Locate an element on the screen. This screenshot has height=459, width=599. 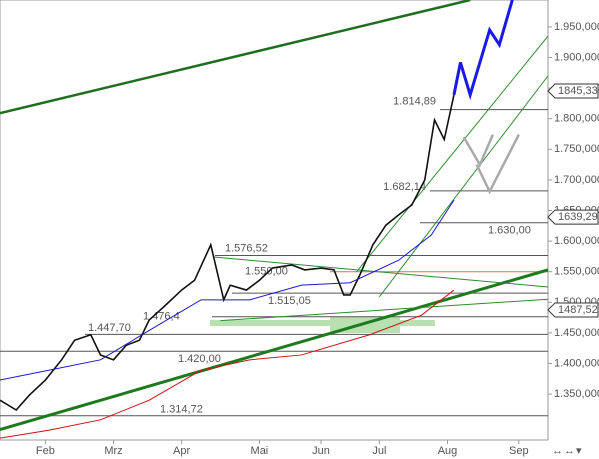
x-tick-label: Mrz is located at coordinates (113, 451).